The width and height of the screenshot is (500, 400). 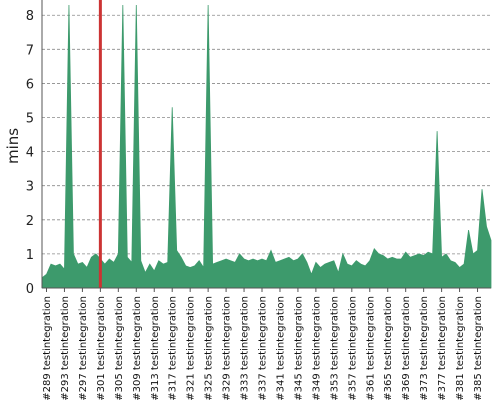 I want to click on y-axis-label: mins, so click(x=13, y=146).